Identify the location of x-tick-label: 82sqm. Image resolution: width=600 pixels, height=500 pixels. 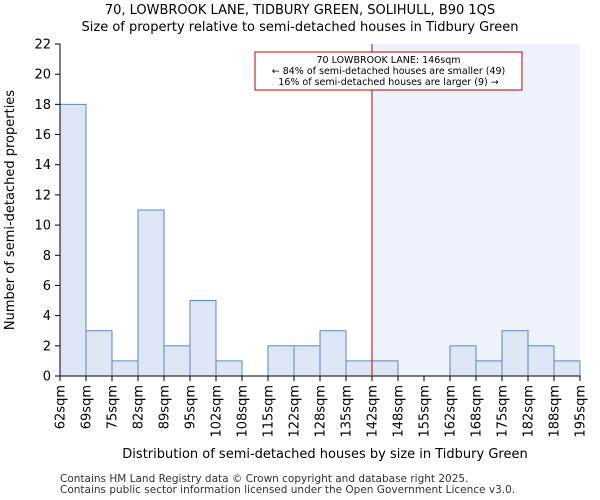
(139, 407).